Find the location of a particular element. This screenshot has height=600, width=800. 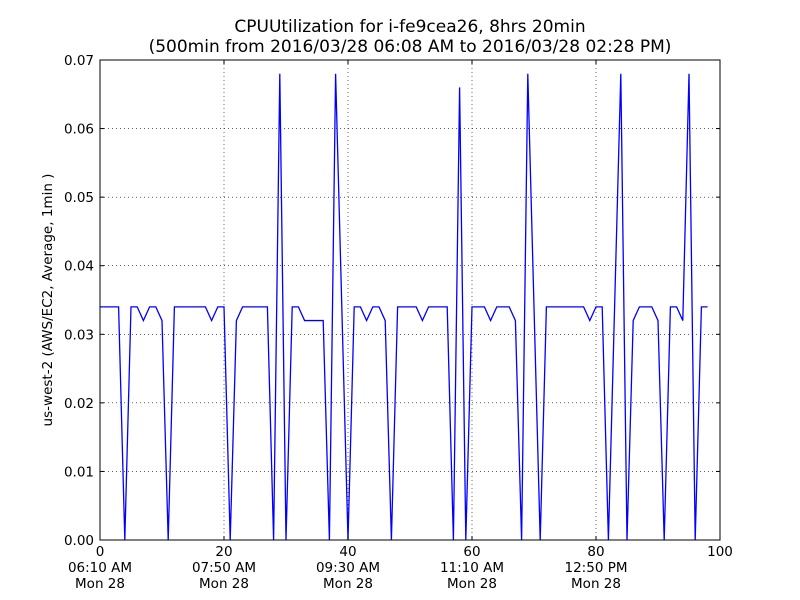

y-tick-label: 0.06 is located at coordinates (79, 130).